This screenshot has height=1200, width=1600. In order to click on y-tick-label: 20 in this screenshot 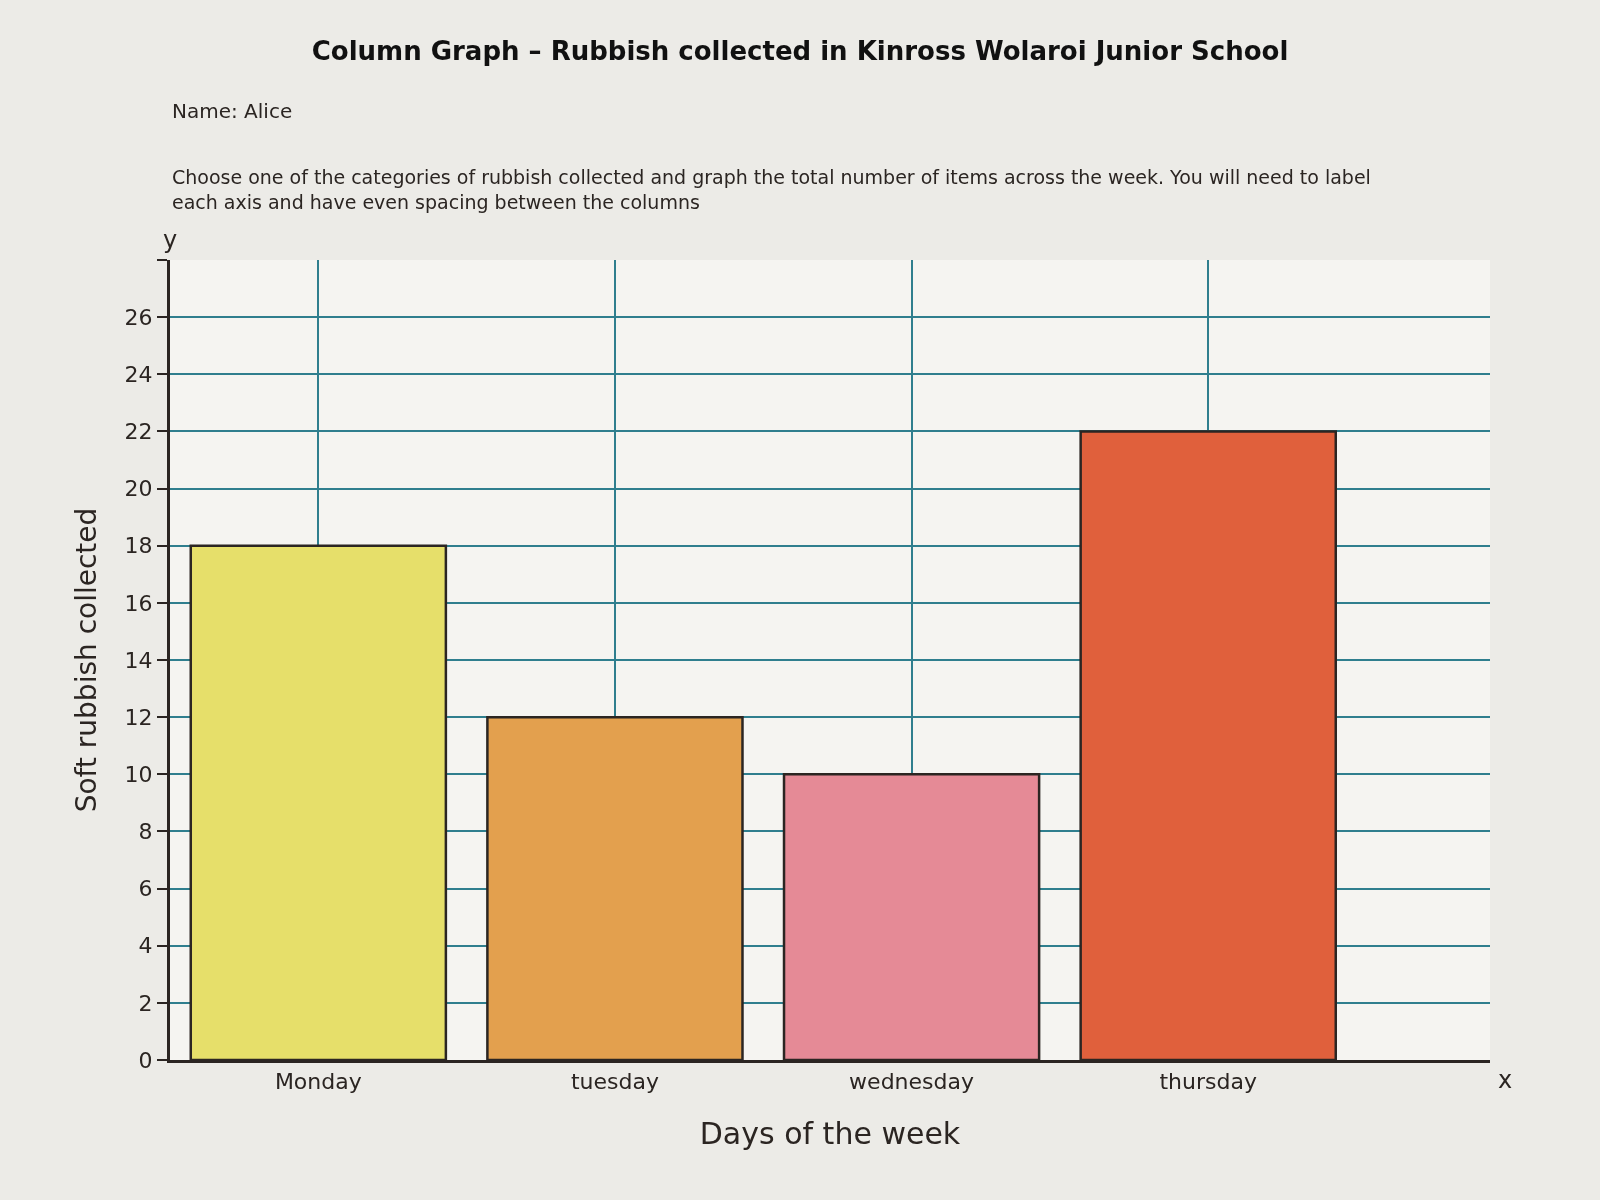, I will do `click(138, 489)`.